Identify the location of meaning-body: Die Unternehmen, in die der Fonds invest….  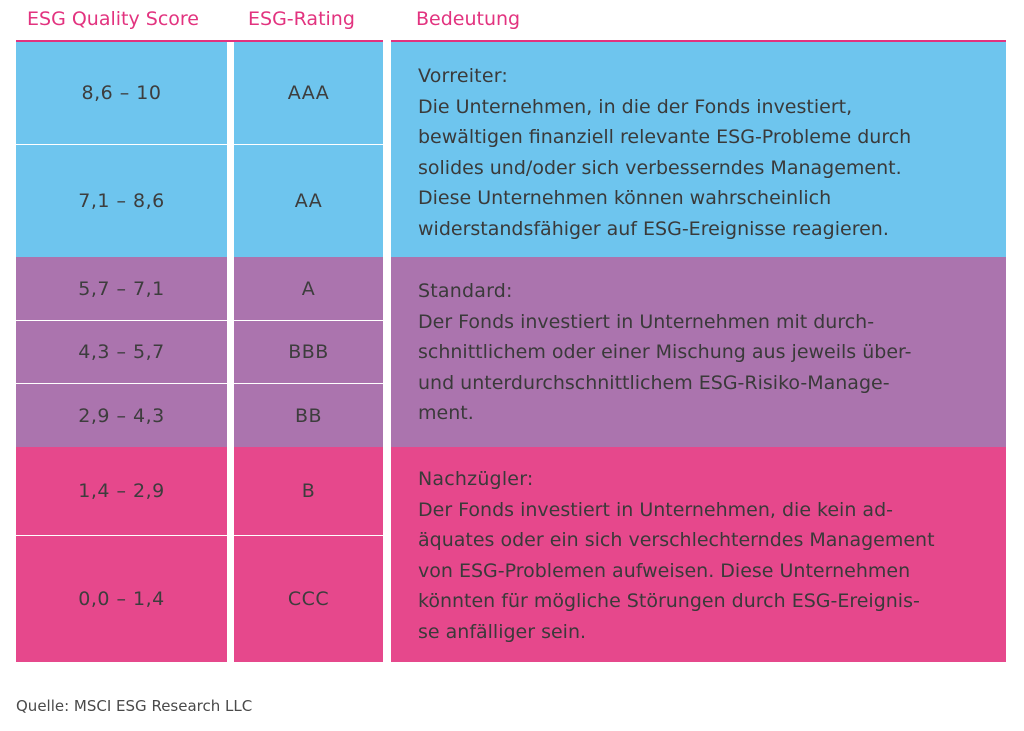
(665, 167).